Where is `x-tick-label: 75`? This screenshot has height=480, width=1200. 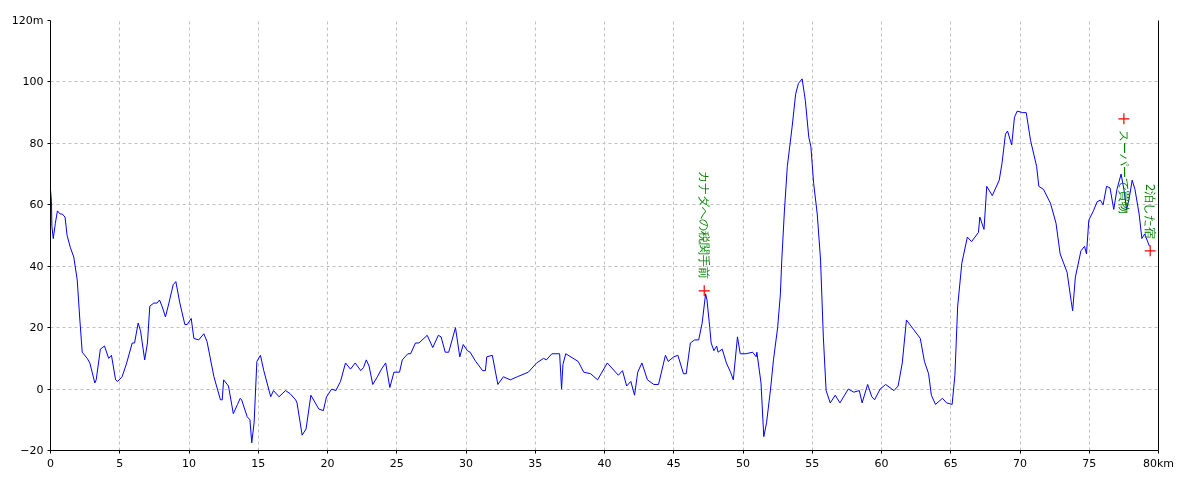 x-tick-label: 75 is located at coordinates (1089, 463).